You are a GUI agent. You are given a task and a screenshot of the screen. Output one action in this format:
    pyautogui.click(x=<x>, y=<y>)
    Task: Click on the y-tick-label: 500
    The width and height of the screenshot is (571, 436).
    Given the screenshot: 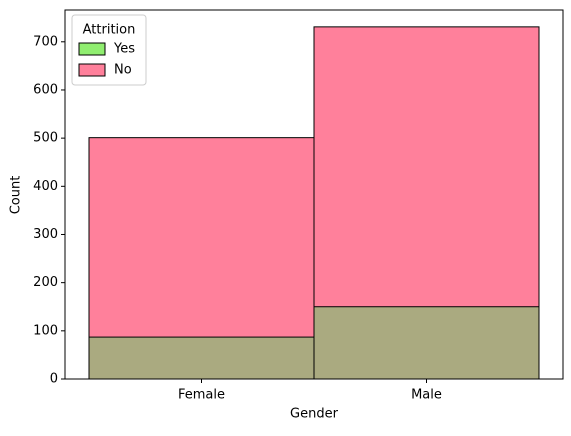 What is the action you would take?
    pyautogui.click(x=45, y=138)
    